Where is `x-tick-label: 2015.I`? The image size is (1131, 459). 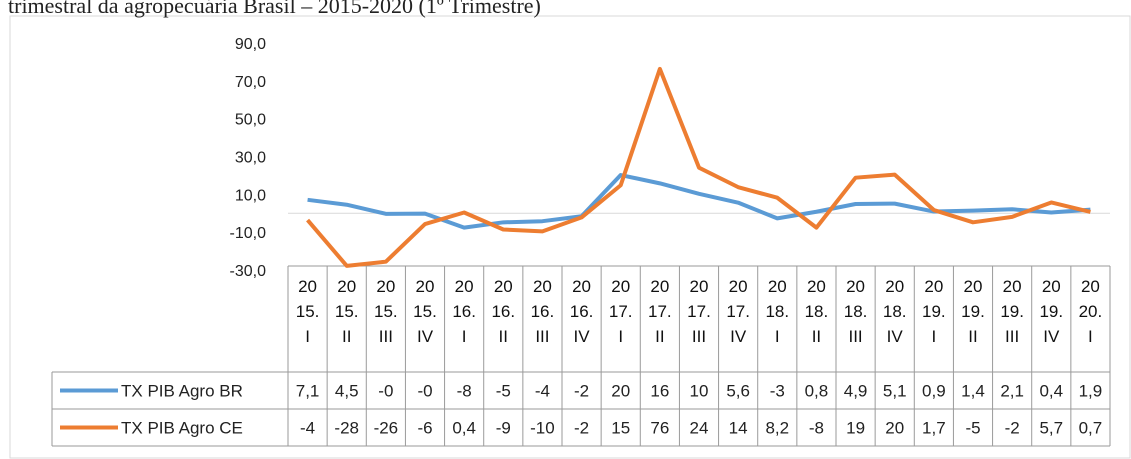
x-tick-label: 2015.I is located at coordinates (307, 311).